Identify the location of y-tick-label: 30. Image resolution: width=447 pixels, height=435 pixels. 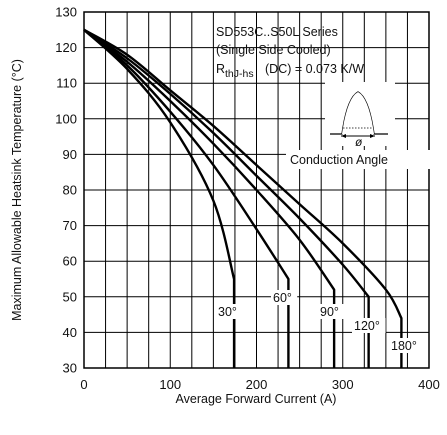
(70, 368).